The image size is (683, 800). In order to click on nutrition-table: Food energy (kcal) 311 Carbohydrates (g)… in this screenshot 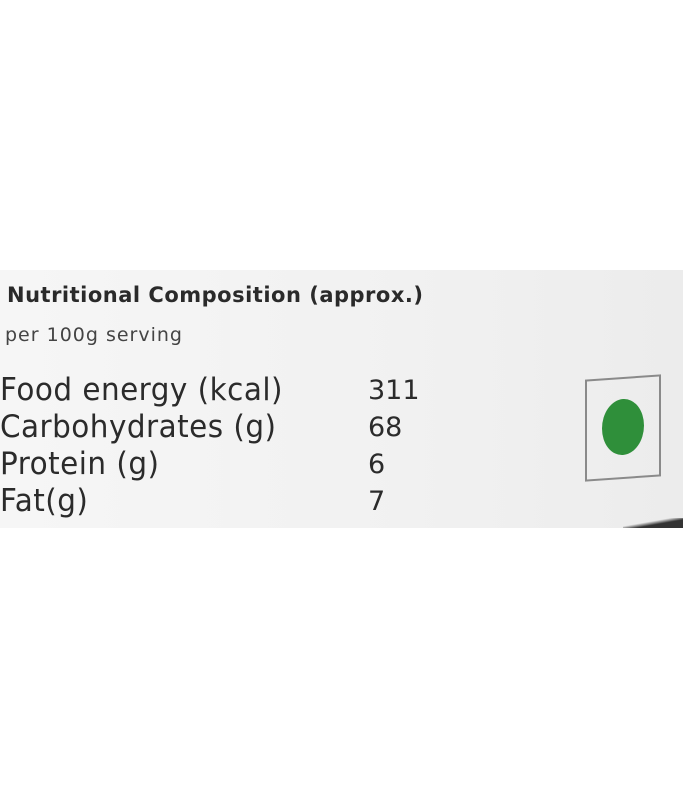, I will do `click(220, 446)`.